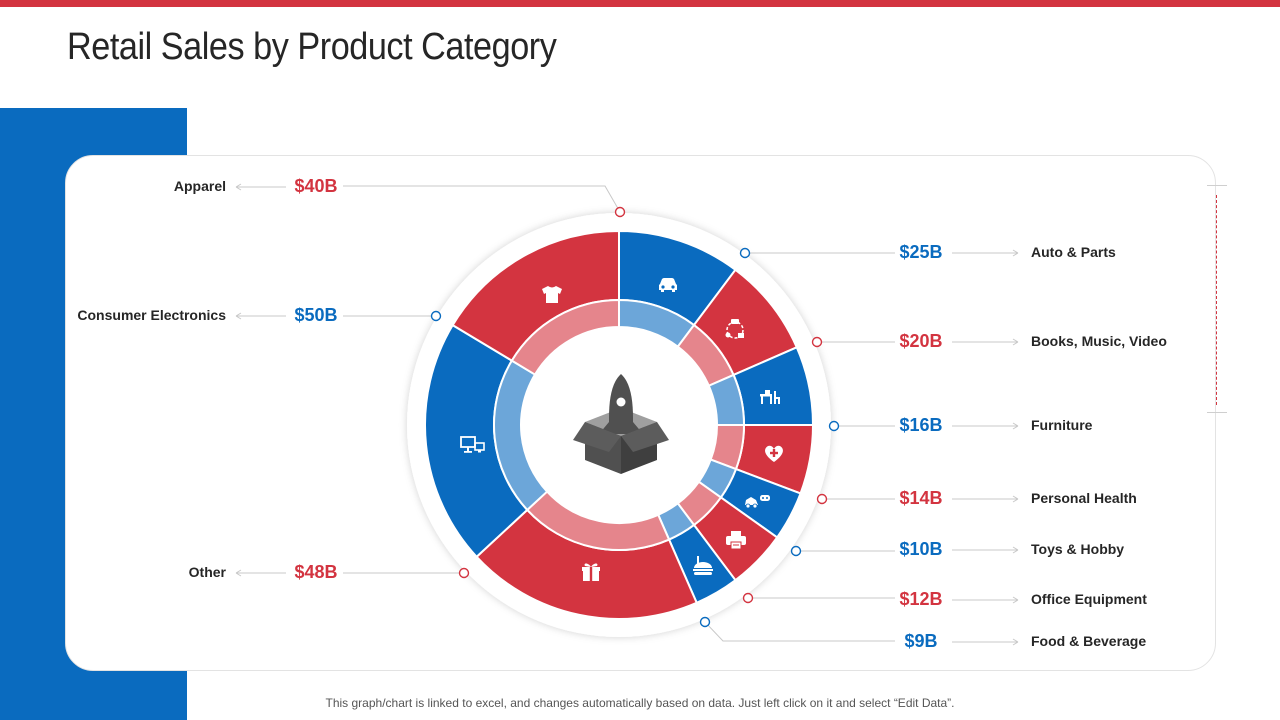 The width and height of the screenshot is (1280, 720). I want to click on category-label-office-equipment: Office Equipment, so click(1089, 599).